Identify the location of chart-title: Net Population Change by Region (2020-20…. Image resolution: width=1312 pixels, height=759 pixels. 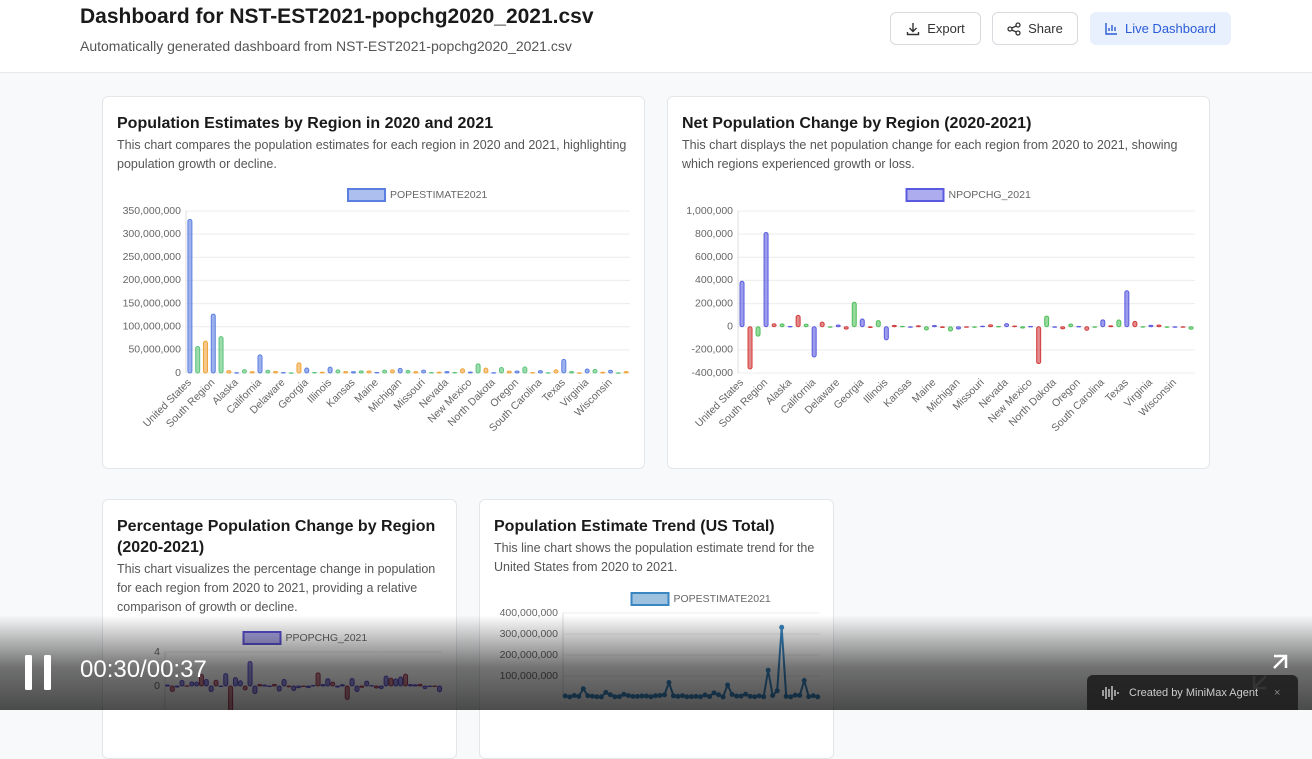
(857, 123).